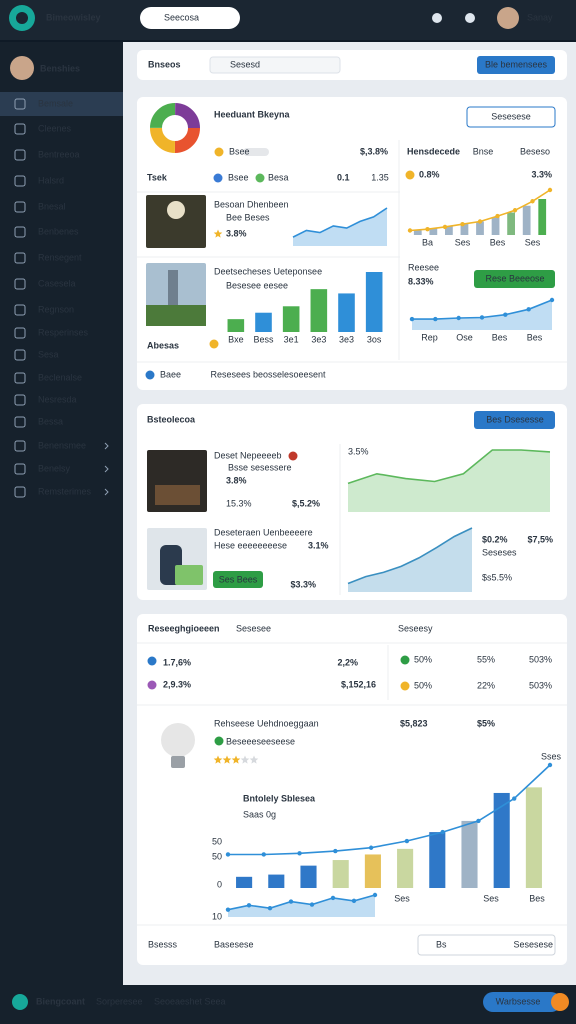 The height and width of the screenshot is (1024, 576). What do you see at coordinates (441, 944) in the screenshot?
I see `select-label: Bs` at bounding box center [441, 944].